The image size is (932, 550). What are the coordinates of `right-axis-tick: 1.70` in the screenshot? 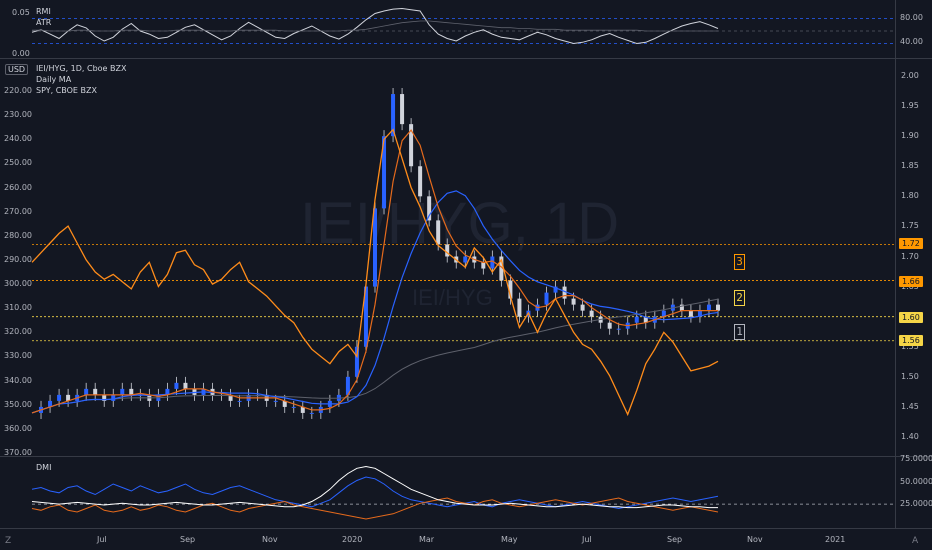 It's located at (910, 256).